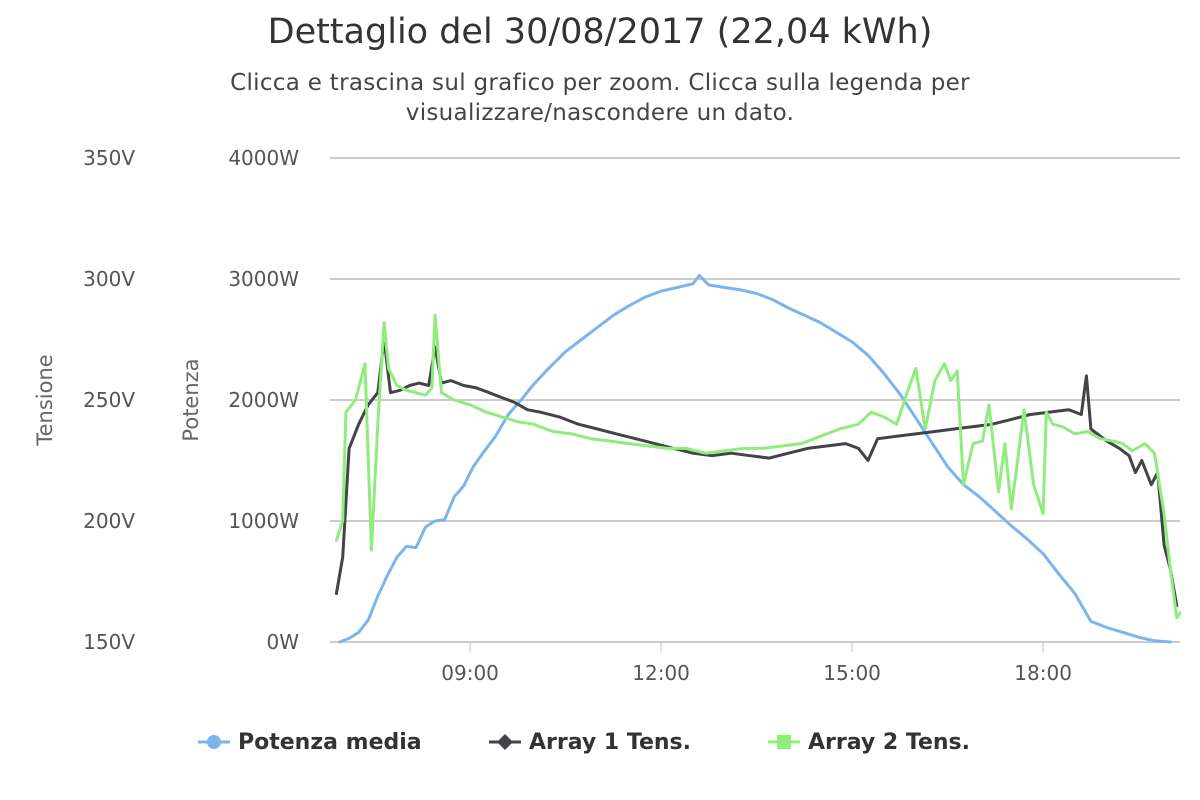 The width and height of the screenshot is (1200, 800). What do you see at coordinates (852, 673) in the screenshot?
I see `x-tick-label: 15:00` at bounding box center [852, 673].